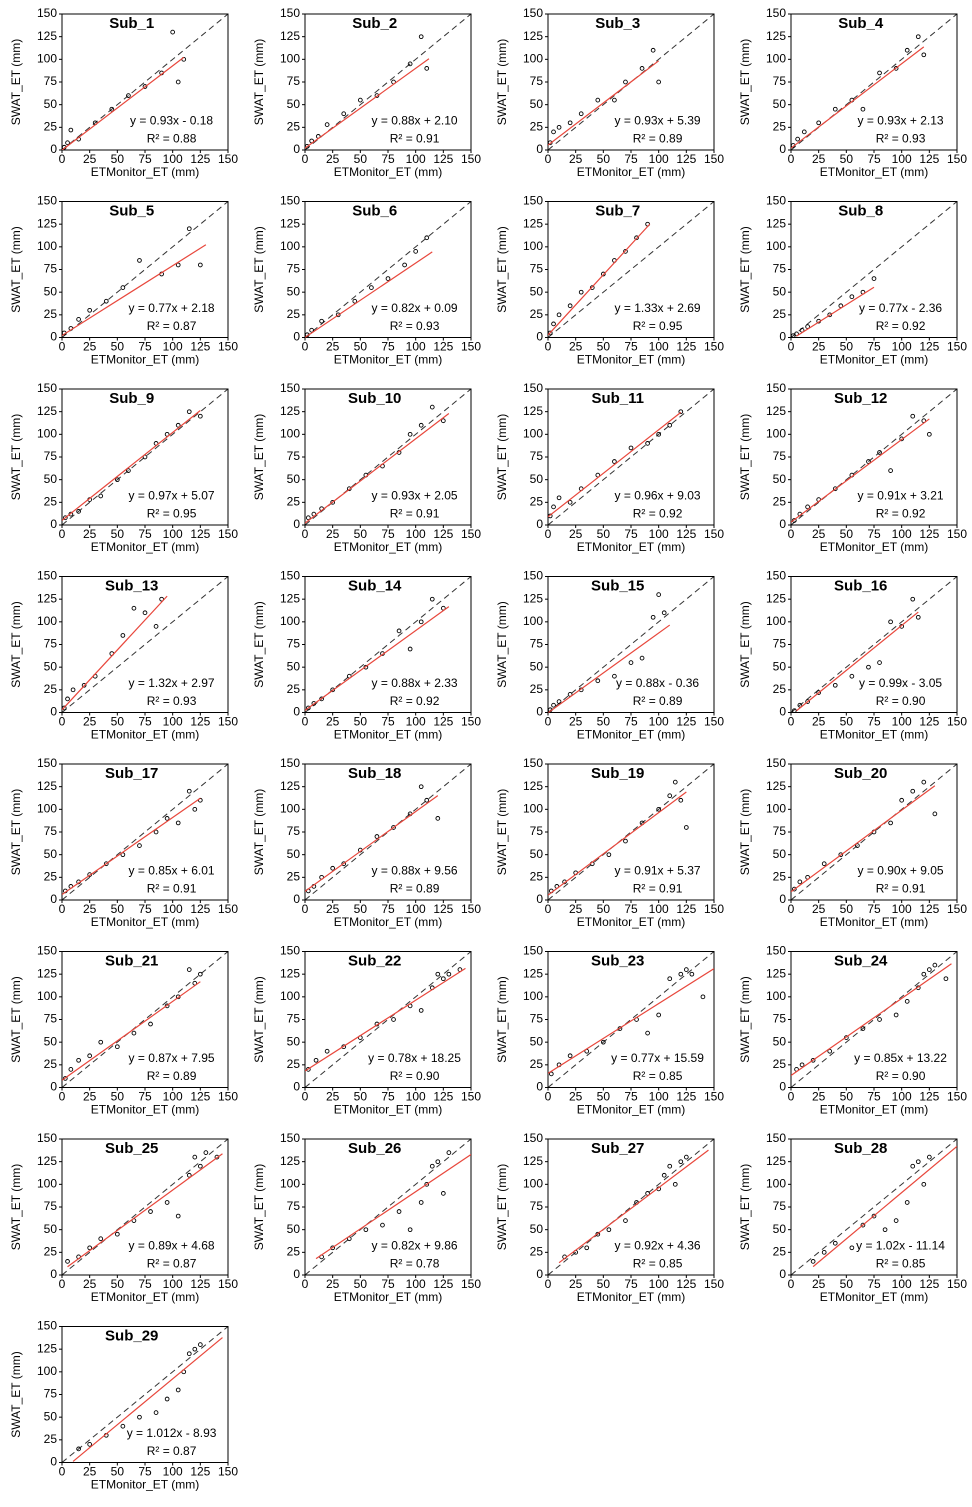 This screenshot has width=972, height=1507. I want to click on equation: y = 0.85x + 6.01, so click(172, 871).